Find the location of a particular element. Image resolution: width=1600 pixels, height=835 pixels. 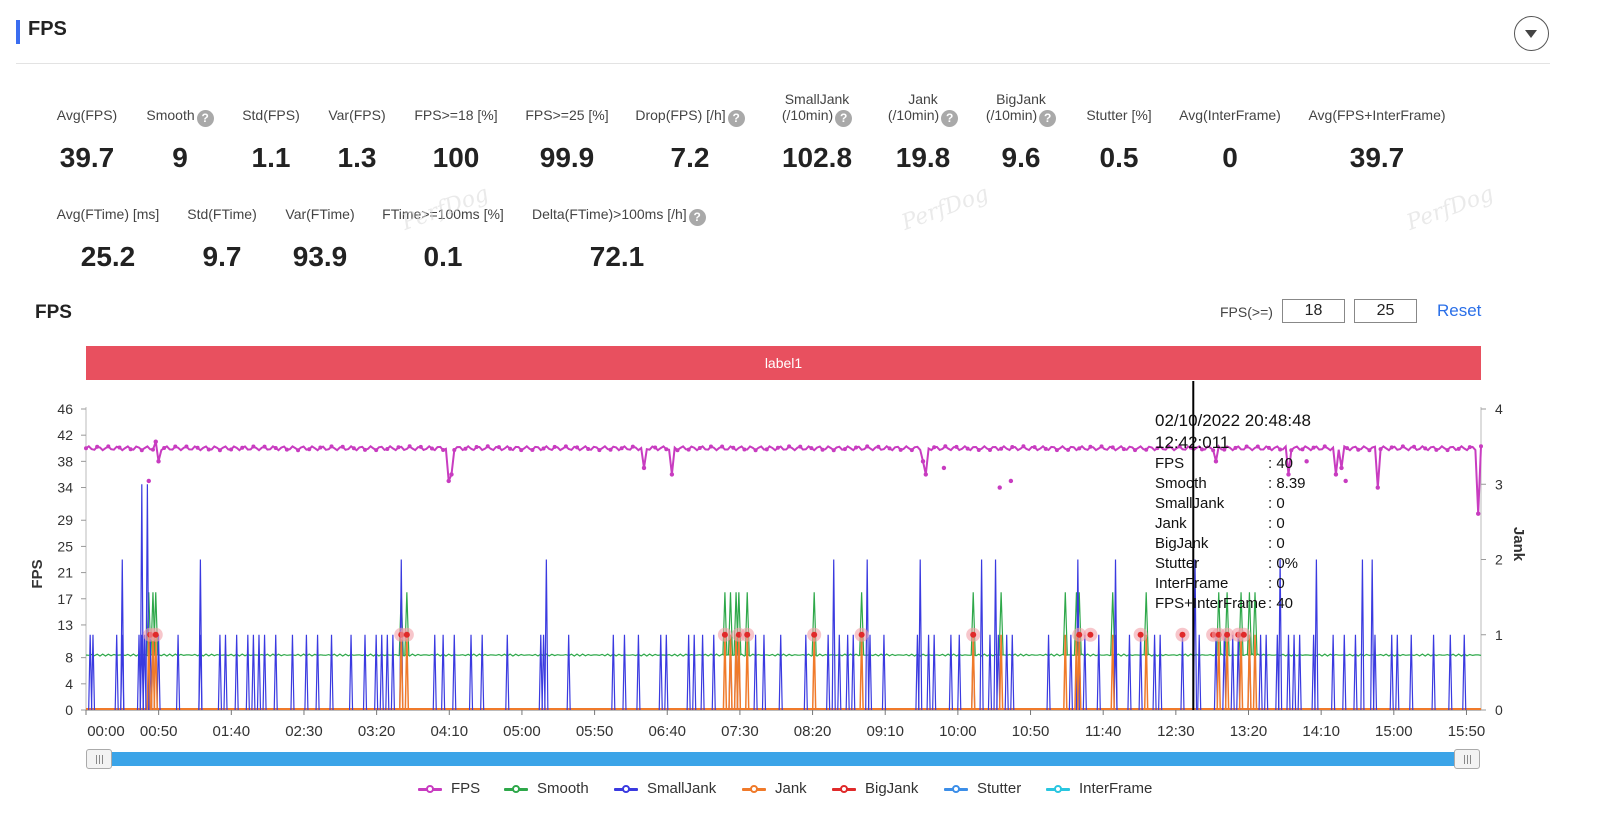

y2-tick-label: 1 is located at coordinates (1499, 635).